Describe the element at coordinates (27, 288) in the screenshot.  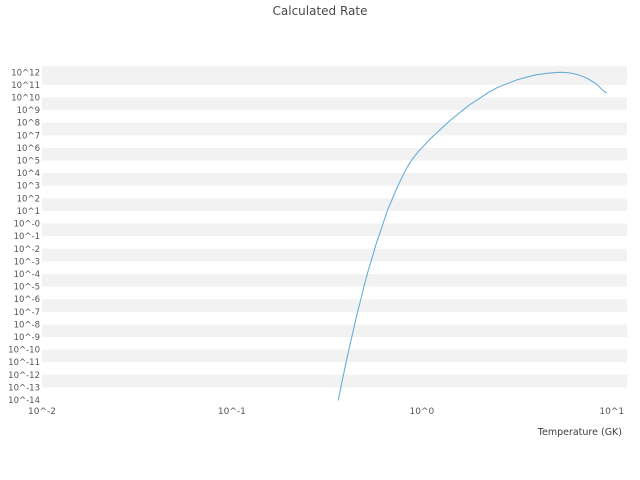
I see `y-tick-label: 10^-5` at that location.